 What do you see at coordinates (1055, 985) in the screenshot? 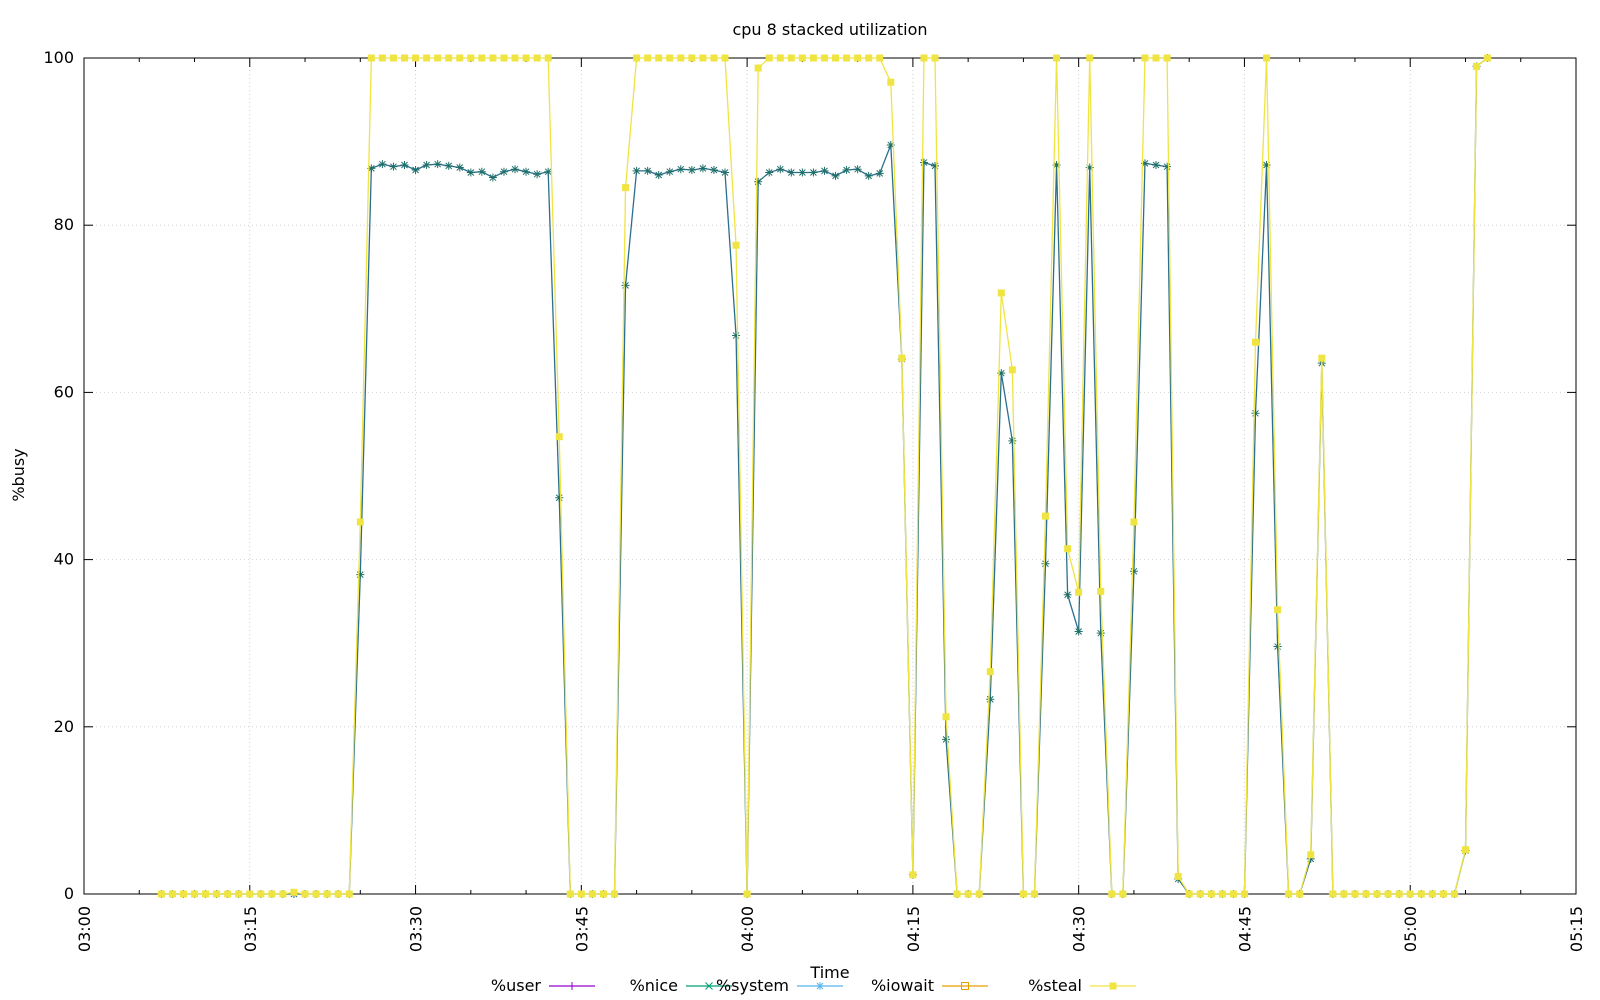
I see `legend-label: %steal` at bounding box center [1055, 985].